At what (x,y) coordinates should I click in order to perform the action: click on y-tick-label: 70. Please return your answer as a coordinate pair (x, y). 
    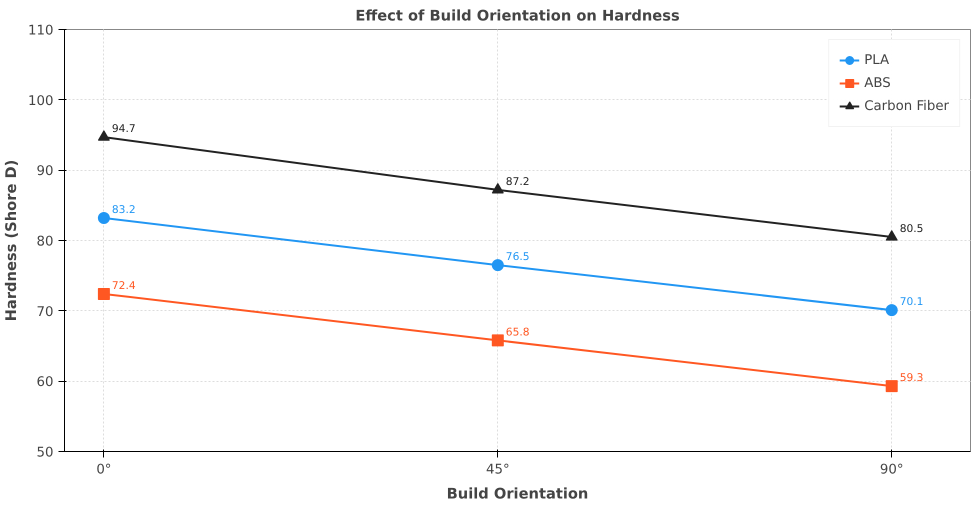
    Looking at the image, I should click on (45, 312).